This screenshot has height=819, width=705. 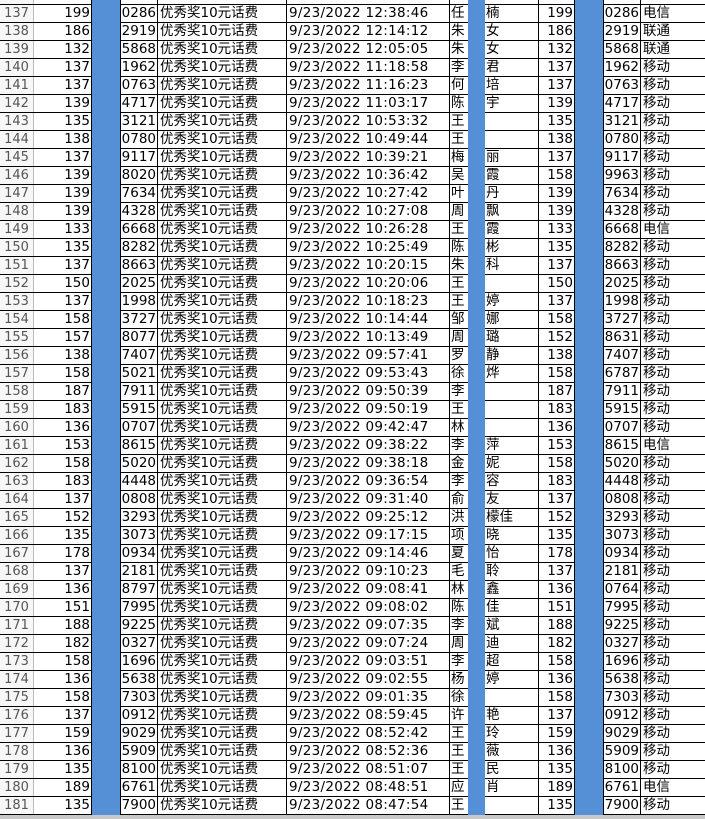 I want to click on phone-suffix-cell-2: 7634, so click(x=622, y=193).